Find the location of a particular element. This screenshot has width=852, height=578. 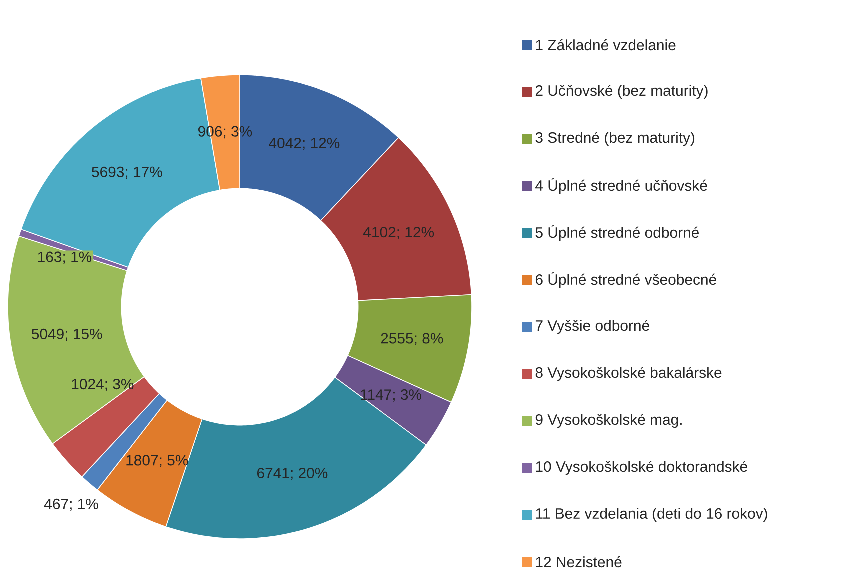

data-label: 1147; 3% is located at coordinates (391, 396).